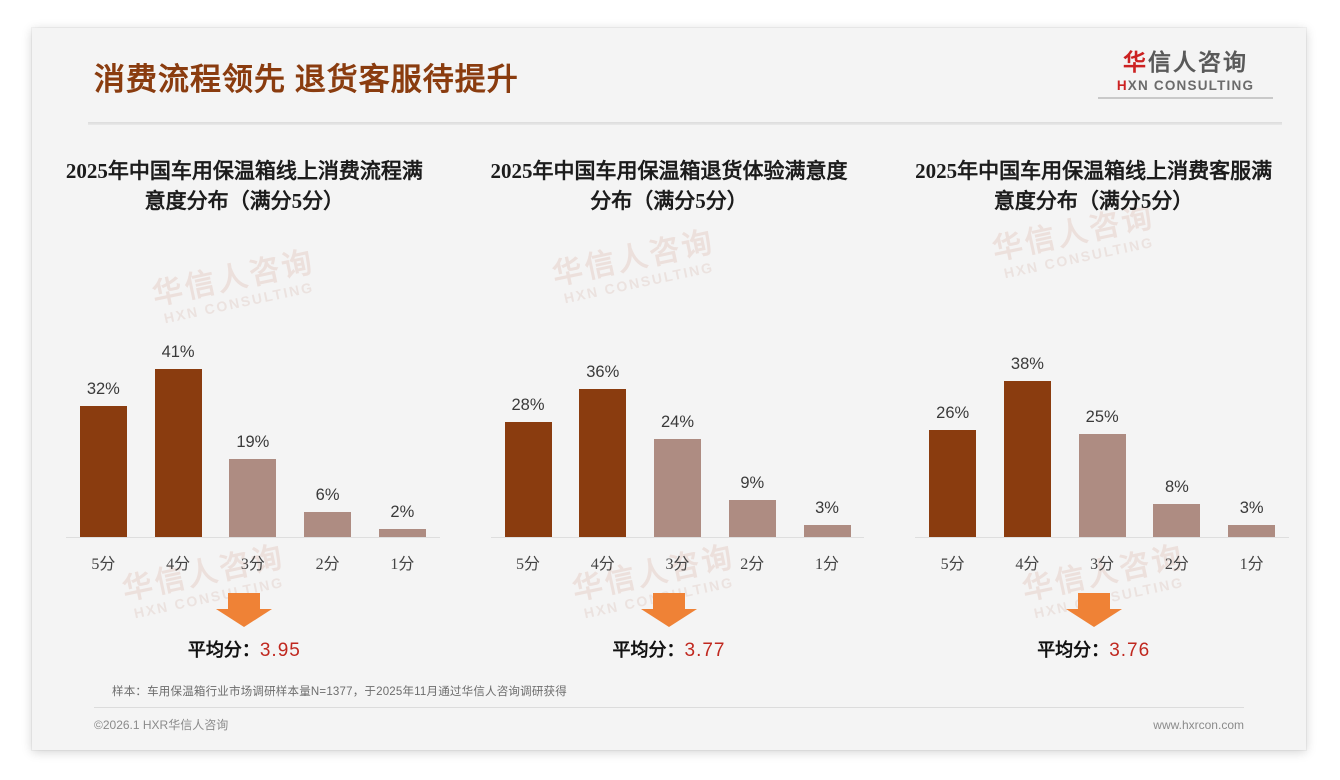 The height and width of the screenshot is (780, 1340). What do you see at coordinates (705, 650) in the screenshot?
I see `average-value: 3.77` at bounding box center [705, 650].